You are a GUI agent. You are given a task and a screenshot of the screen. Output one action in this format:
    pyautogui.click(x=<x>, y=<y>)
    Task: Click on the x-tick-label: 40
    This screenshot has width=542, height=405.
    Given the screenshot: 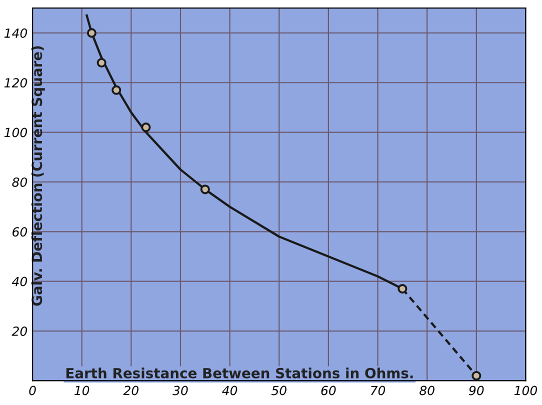 What is the action you would take?
    pyautogui.click(x=230, y=391)
    